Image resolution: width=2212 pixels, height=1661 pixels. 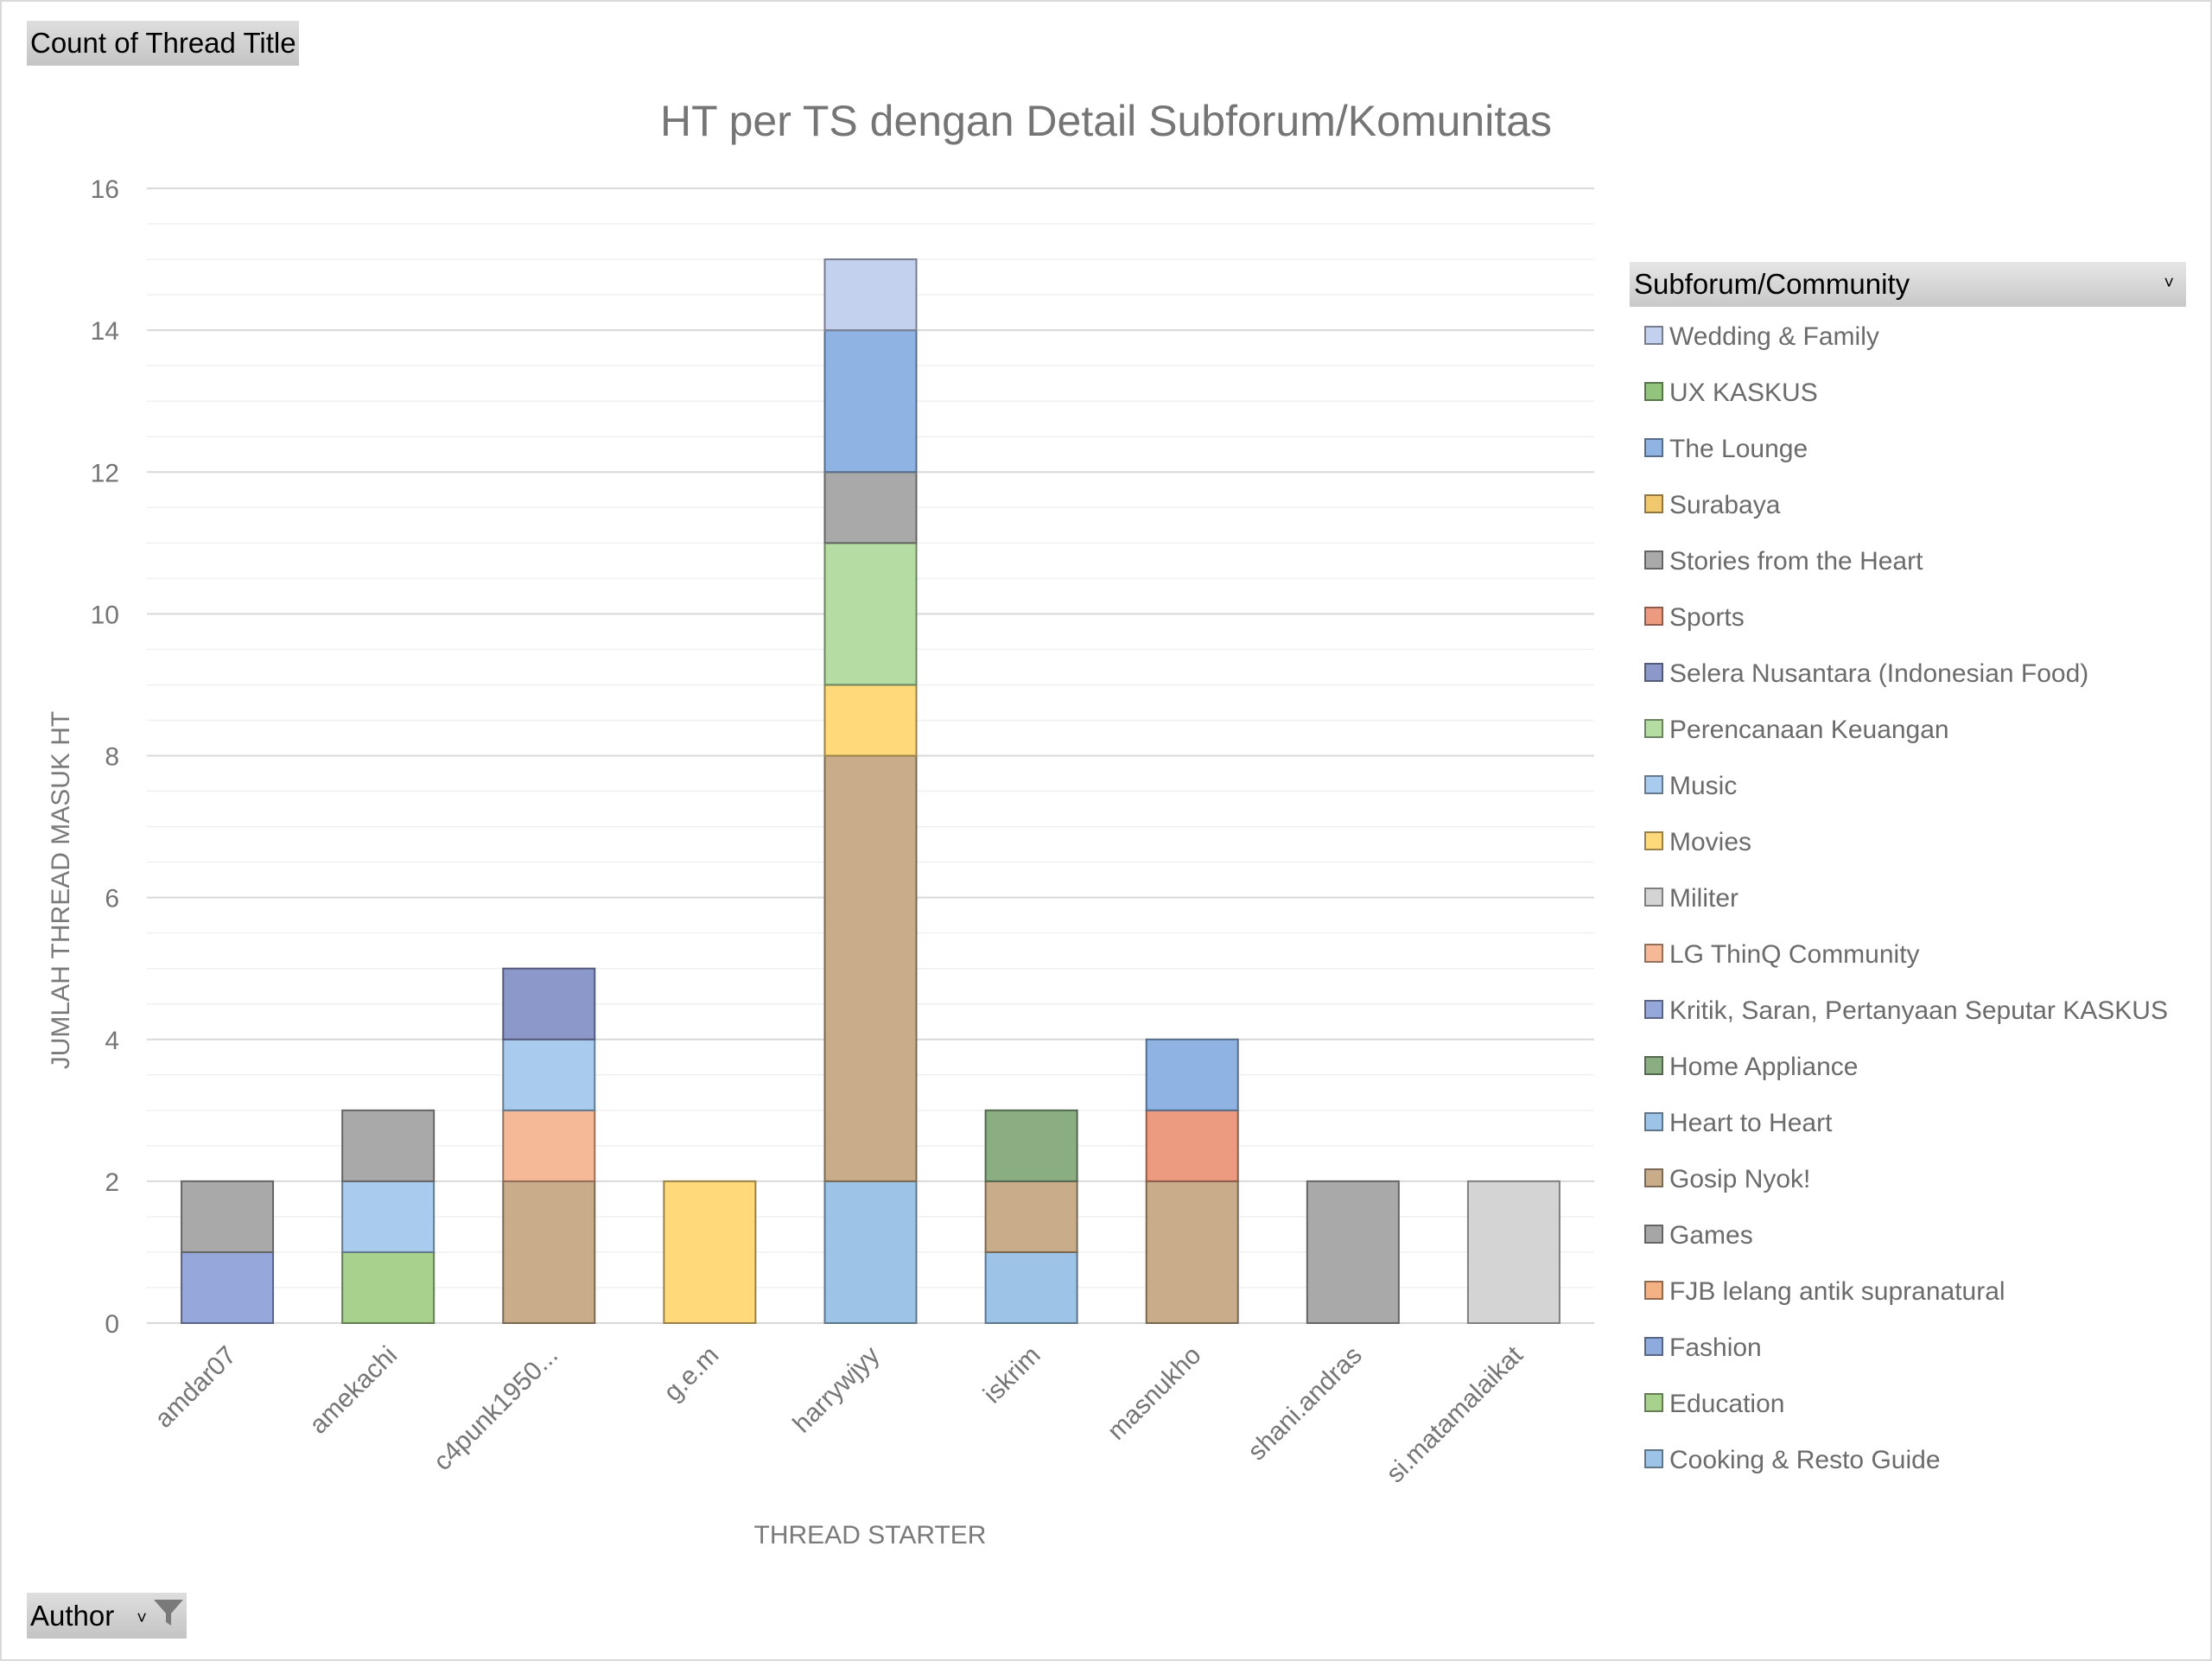 I want to click on y-tick-label: 14, so click(x=105, y=331).